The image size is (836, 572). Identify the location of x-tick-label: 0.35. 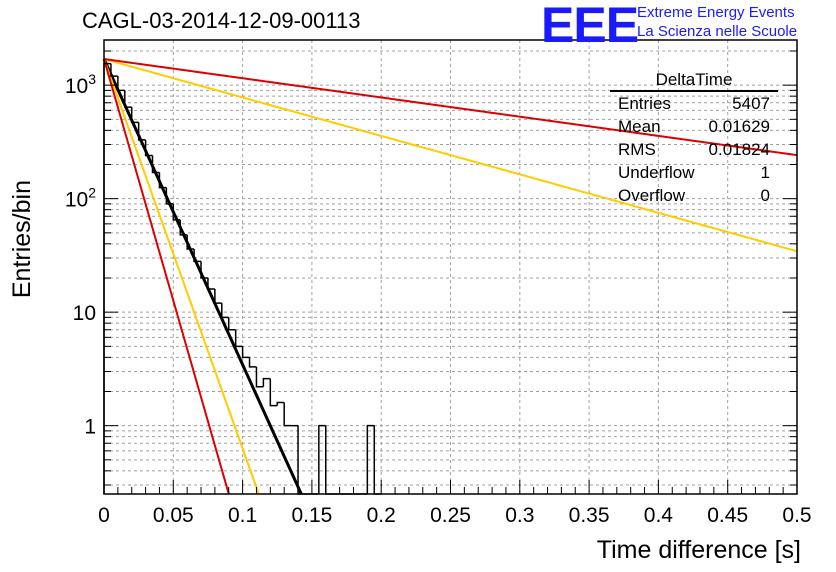
(589, 515).